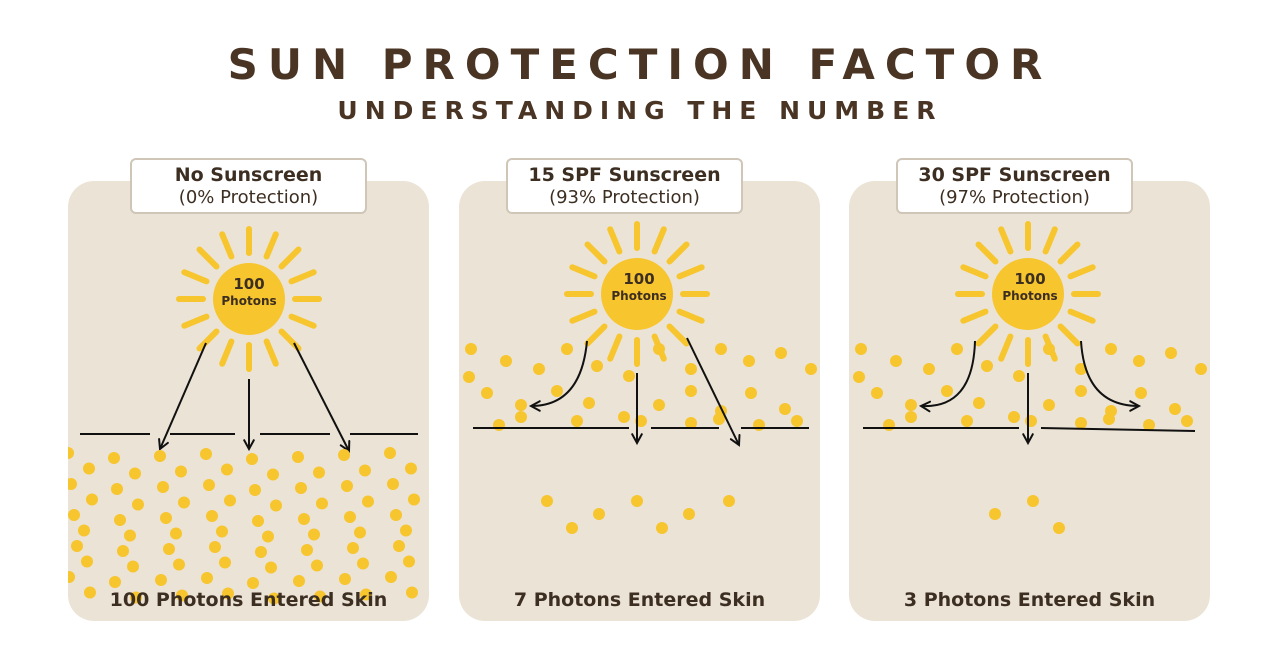  What do you see at coordinates (1030, 279) in the screenshot?
I see `sun-count: 100` at bounding box center [1030, 279].